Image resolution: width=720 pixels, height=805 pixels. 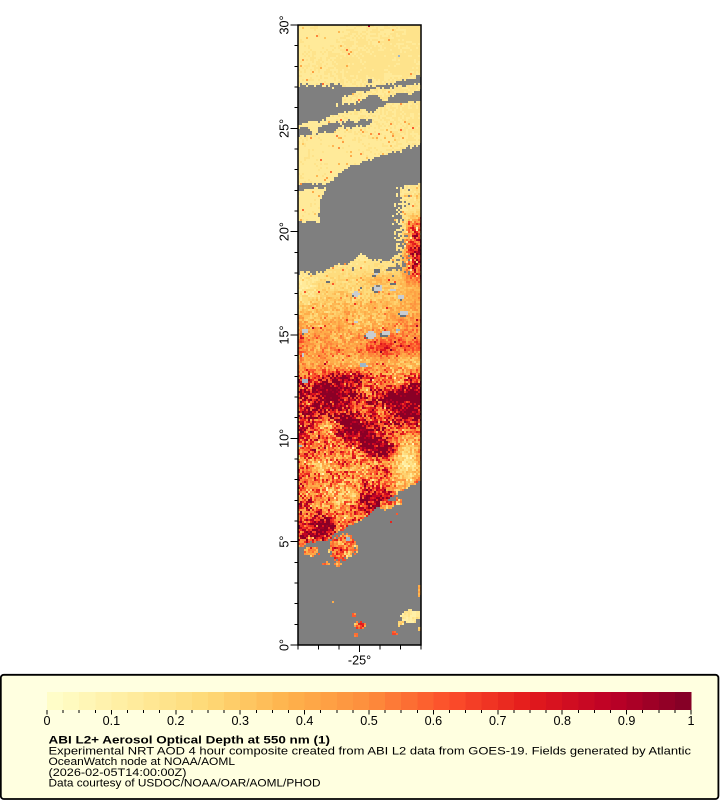 What do you see at coordinates (285, 231) in the screenshot?
I see `svg-text: 20°` at bounding box center [285, 231].